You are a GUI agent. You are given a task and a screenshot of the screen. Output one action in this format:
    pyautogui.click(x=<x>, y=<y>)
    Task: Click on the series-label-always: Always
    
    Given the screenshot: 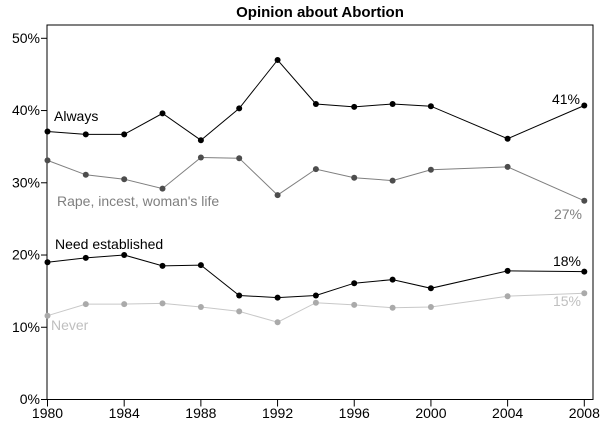 What is the action you would take?
    pyautogui.click(x=76, y=116)
    